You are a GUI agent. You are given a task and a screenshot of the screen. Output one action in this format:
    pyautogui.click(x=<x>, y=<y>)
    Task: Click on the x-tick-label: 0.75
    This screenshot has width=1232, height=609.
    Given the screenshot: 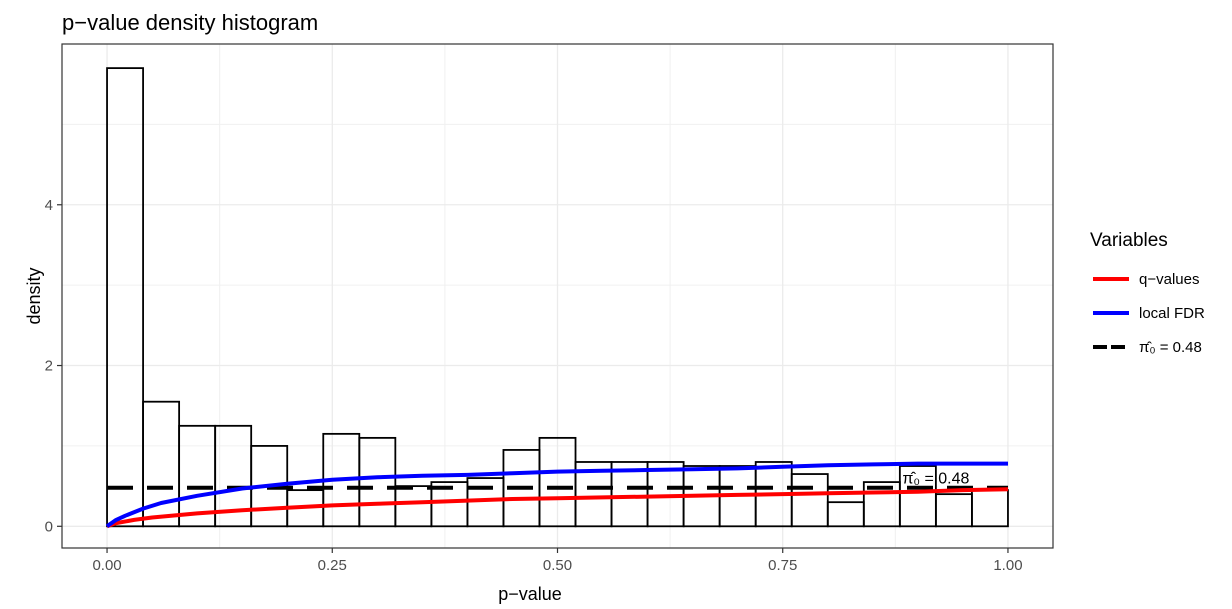 What is the action you would take?
    pyautogui.click(x=782, y=565)
    